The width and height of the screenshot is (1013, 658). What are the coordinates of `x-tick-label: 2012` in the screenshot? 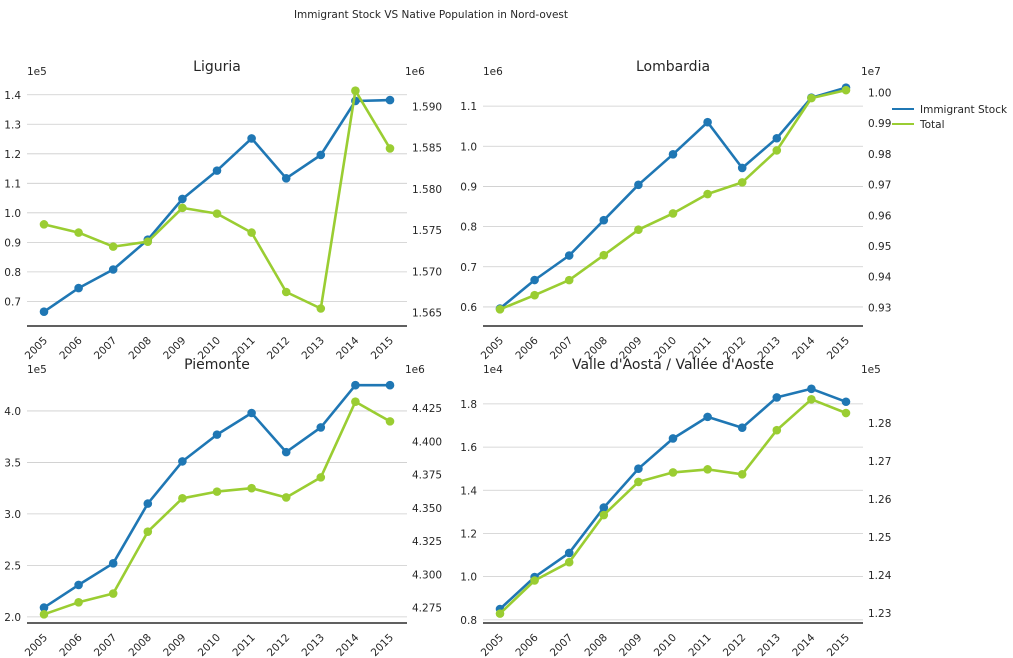 It's located at (734, 645).